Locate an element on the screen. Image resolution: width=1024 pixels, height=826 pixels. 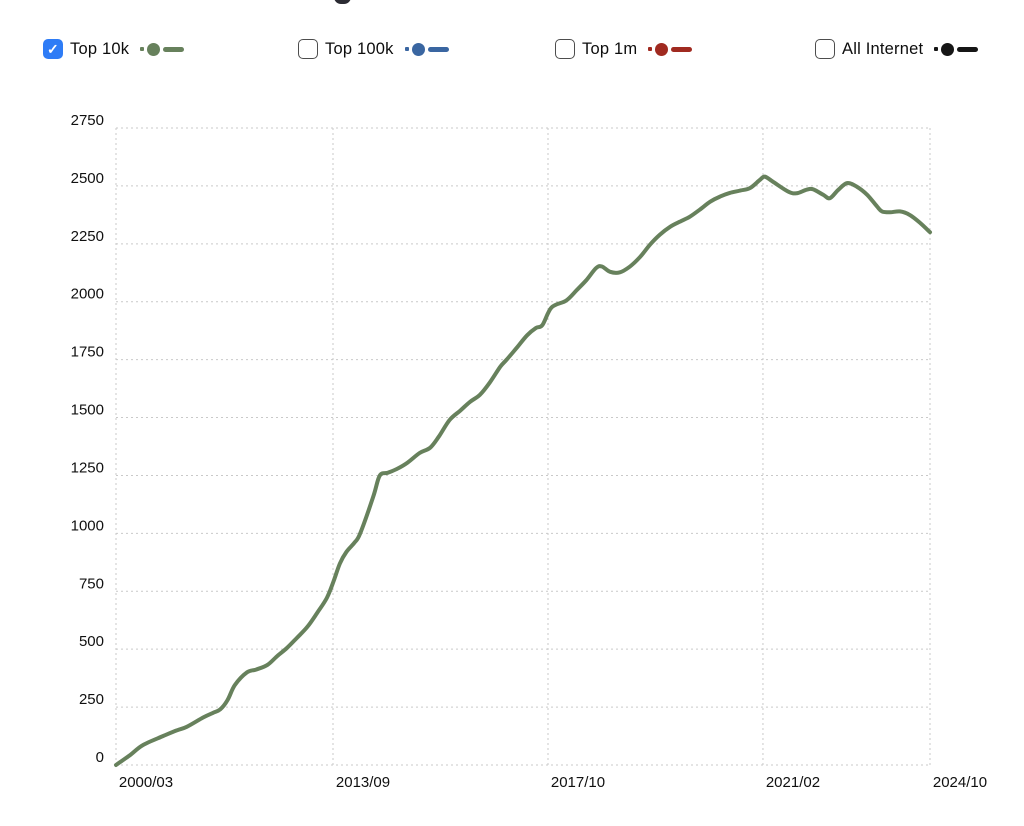
legend-item-top-10k: ✓ Top 10k is located at coordinates (114, 49).